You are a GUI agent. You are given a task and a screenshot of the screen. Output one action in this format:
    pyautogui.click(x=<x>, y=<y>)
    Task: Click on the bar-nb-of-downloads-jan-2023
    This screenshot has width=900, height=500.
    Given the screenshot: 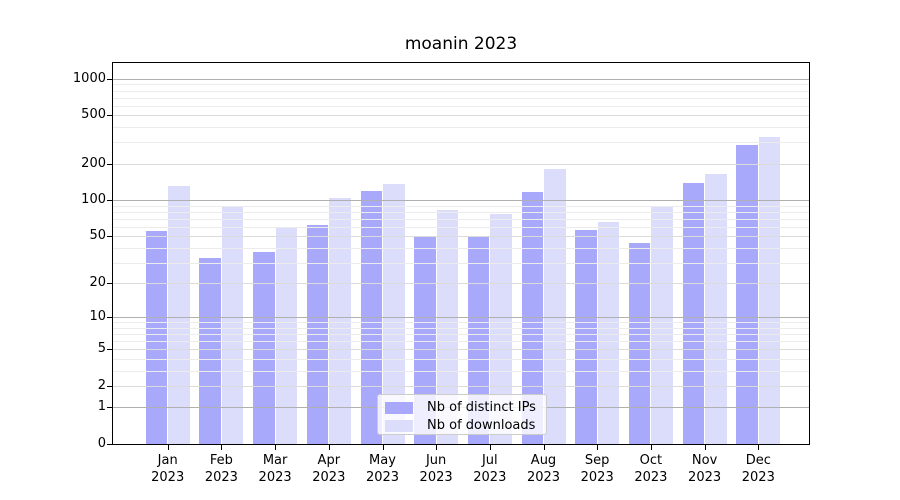 What is the action you would take?
    pyautogui.click(x=179, y=315)
    